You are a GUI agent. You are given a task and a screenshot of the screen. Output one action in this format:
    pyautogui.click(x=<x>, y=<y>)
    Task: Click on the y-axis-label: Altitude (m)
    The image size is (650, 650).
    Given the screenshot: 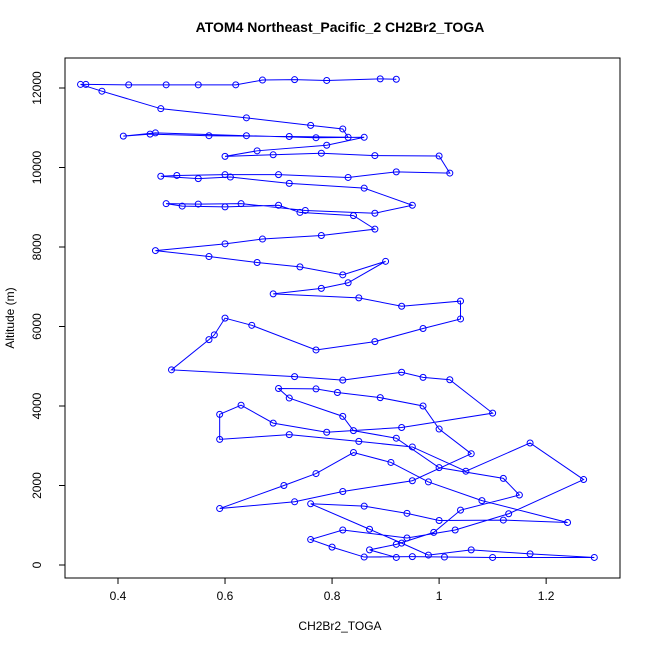 What is the action you would take?
    pyautogui.click(x=10, y=317)
    